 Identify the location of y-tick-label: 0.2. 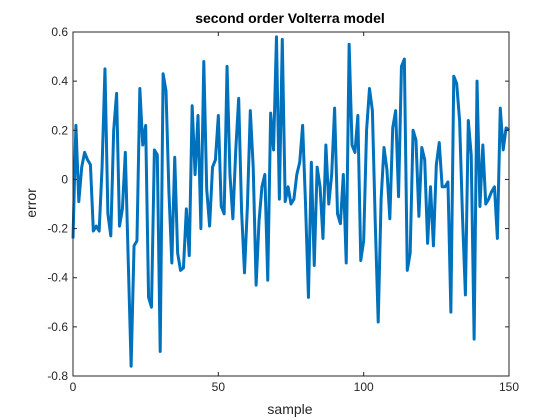
(59, 130).